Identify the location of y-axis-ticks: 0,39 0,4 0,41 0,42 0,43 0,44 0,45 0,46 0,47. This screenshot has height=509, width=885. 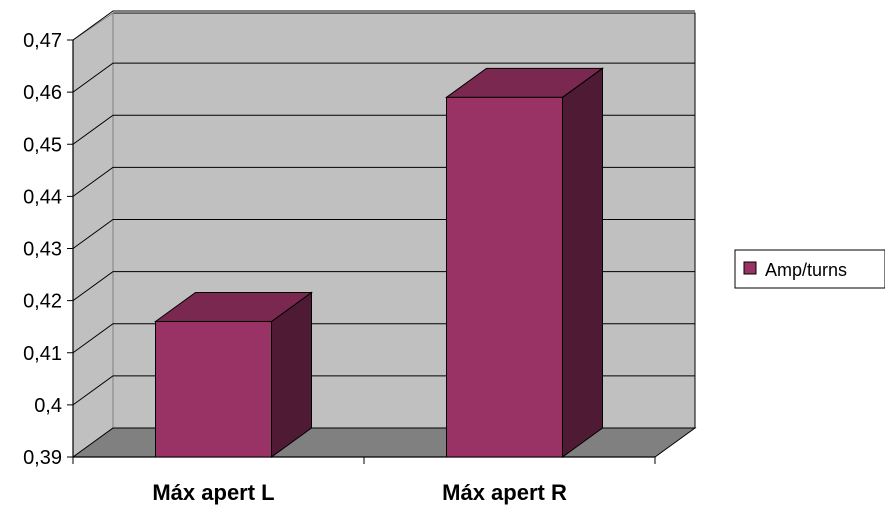
(48, 249).